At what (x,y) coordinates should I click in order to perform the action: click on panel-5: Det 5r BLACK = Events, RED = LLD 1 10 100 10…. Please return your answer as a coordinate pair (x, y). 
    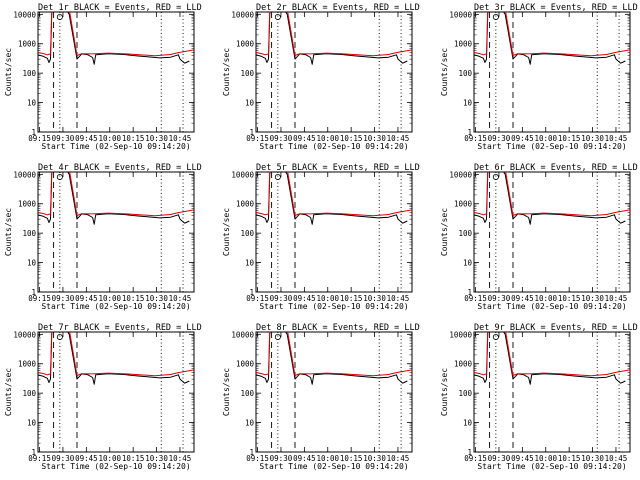
    Looking at the image, I should click on (321, 237).